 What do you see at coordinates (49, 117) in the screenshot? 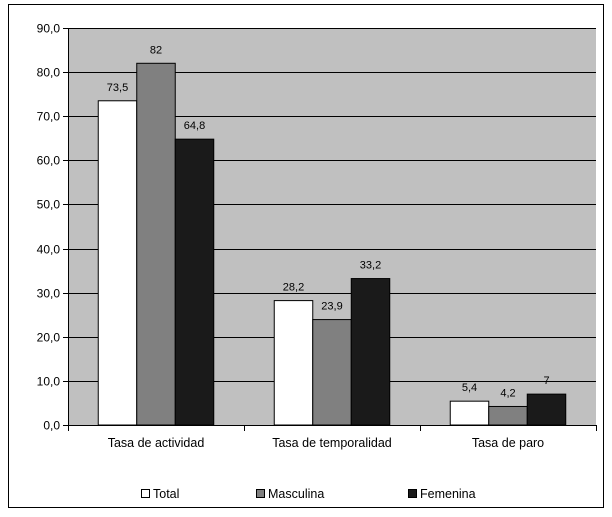
I see `y-tick-label: 70,0` at bounding box center [49, 117].